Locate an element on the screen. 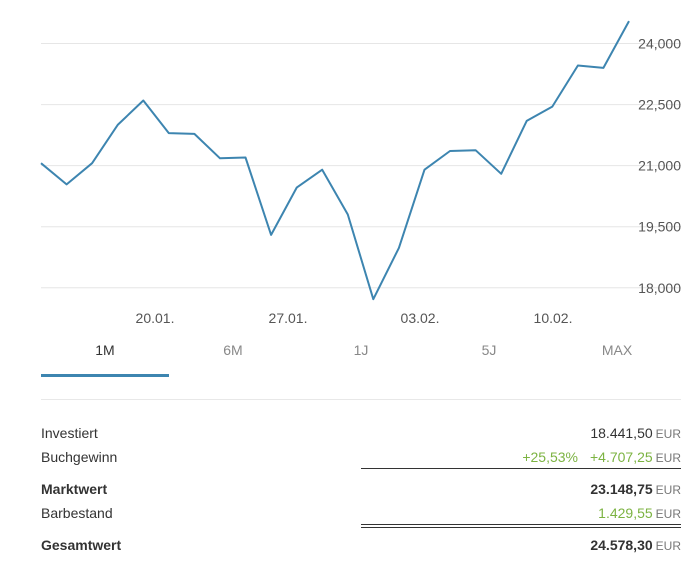  investiert-value-cell: 18.441,50 EUR is located at coordinates (635, 433).